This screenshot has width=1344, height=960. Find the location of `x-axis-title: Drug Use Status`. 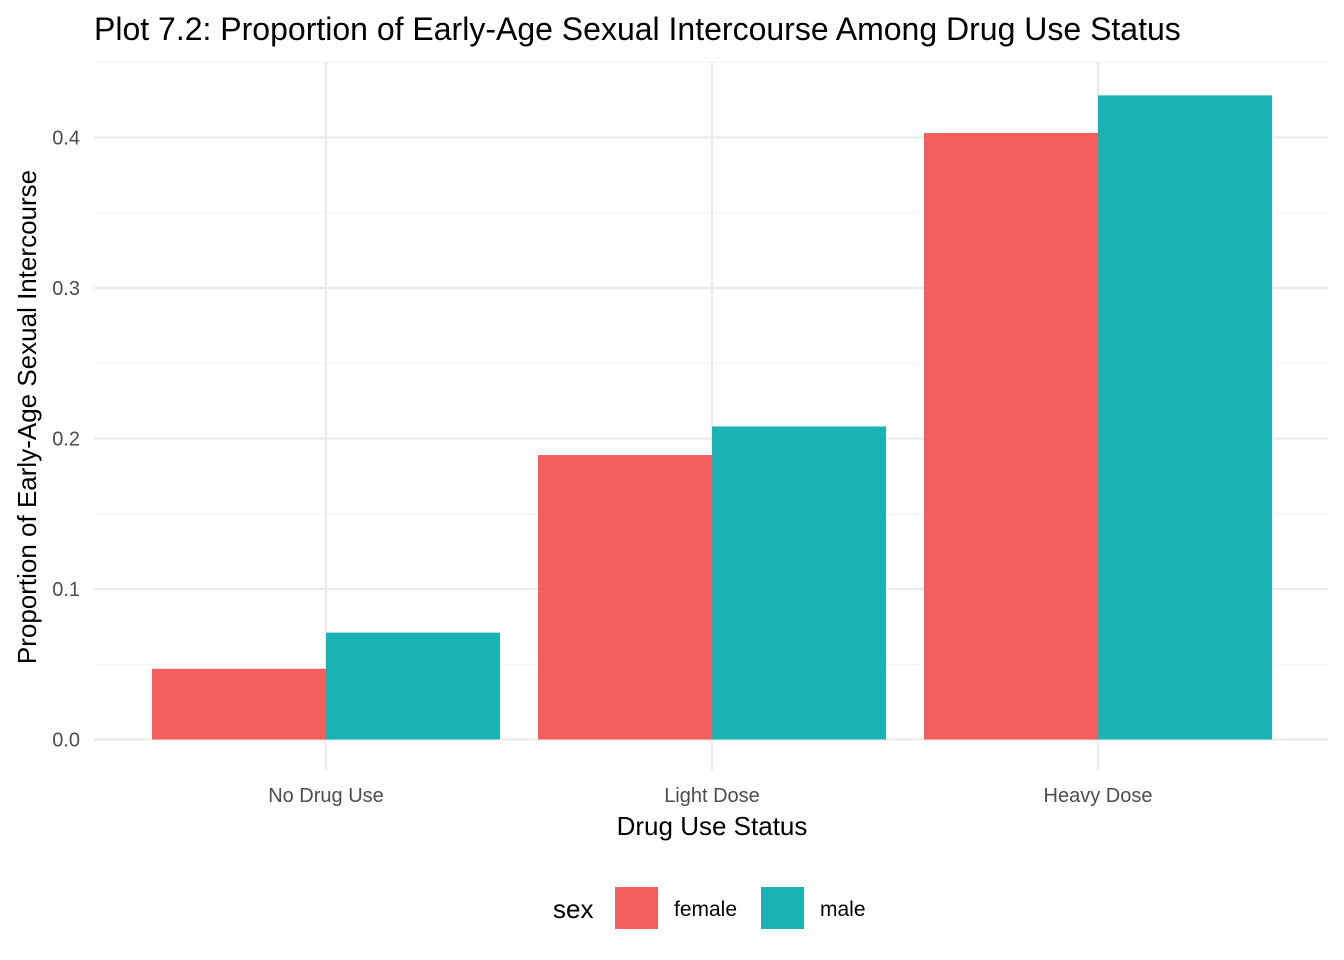

x-axis-title: Drug Use Status is located at coordinates (712, 826).